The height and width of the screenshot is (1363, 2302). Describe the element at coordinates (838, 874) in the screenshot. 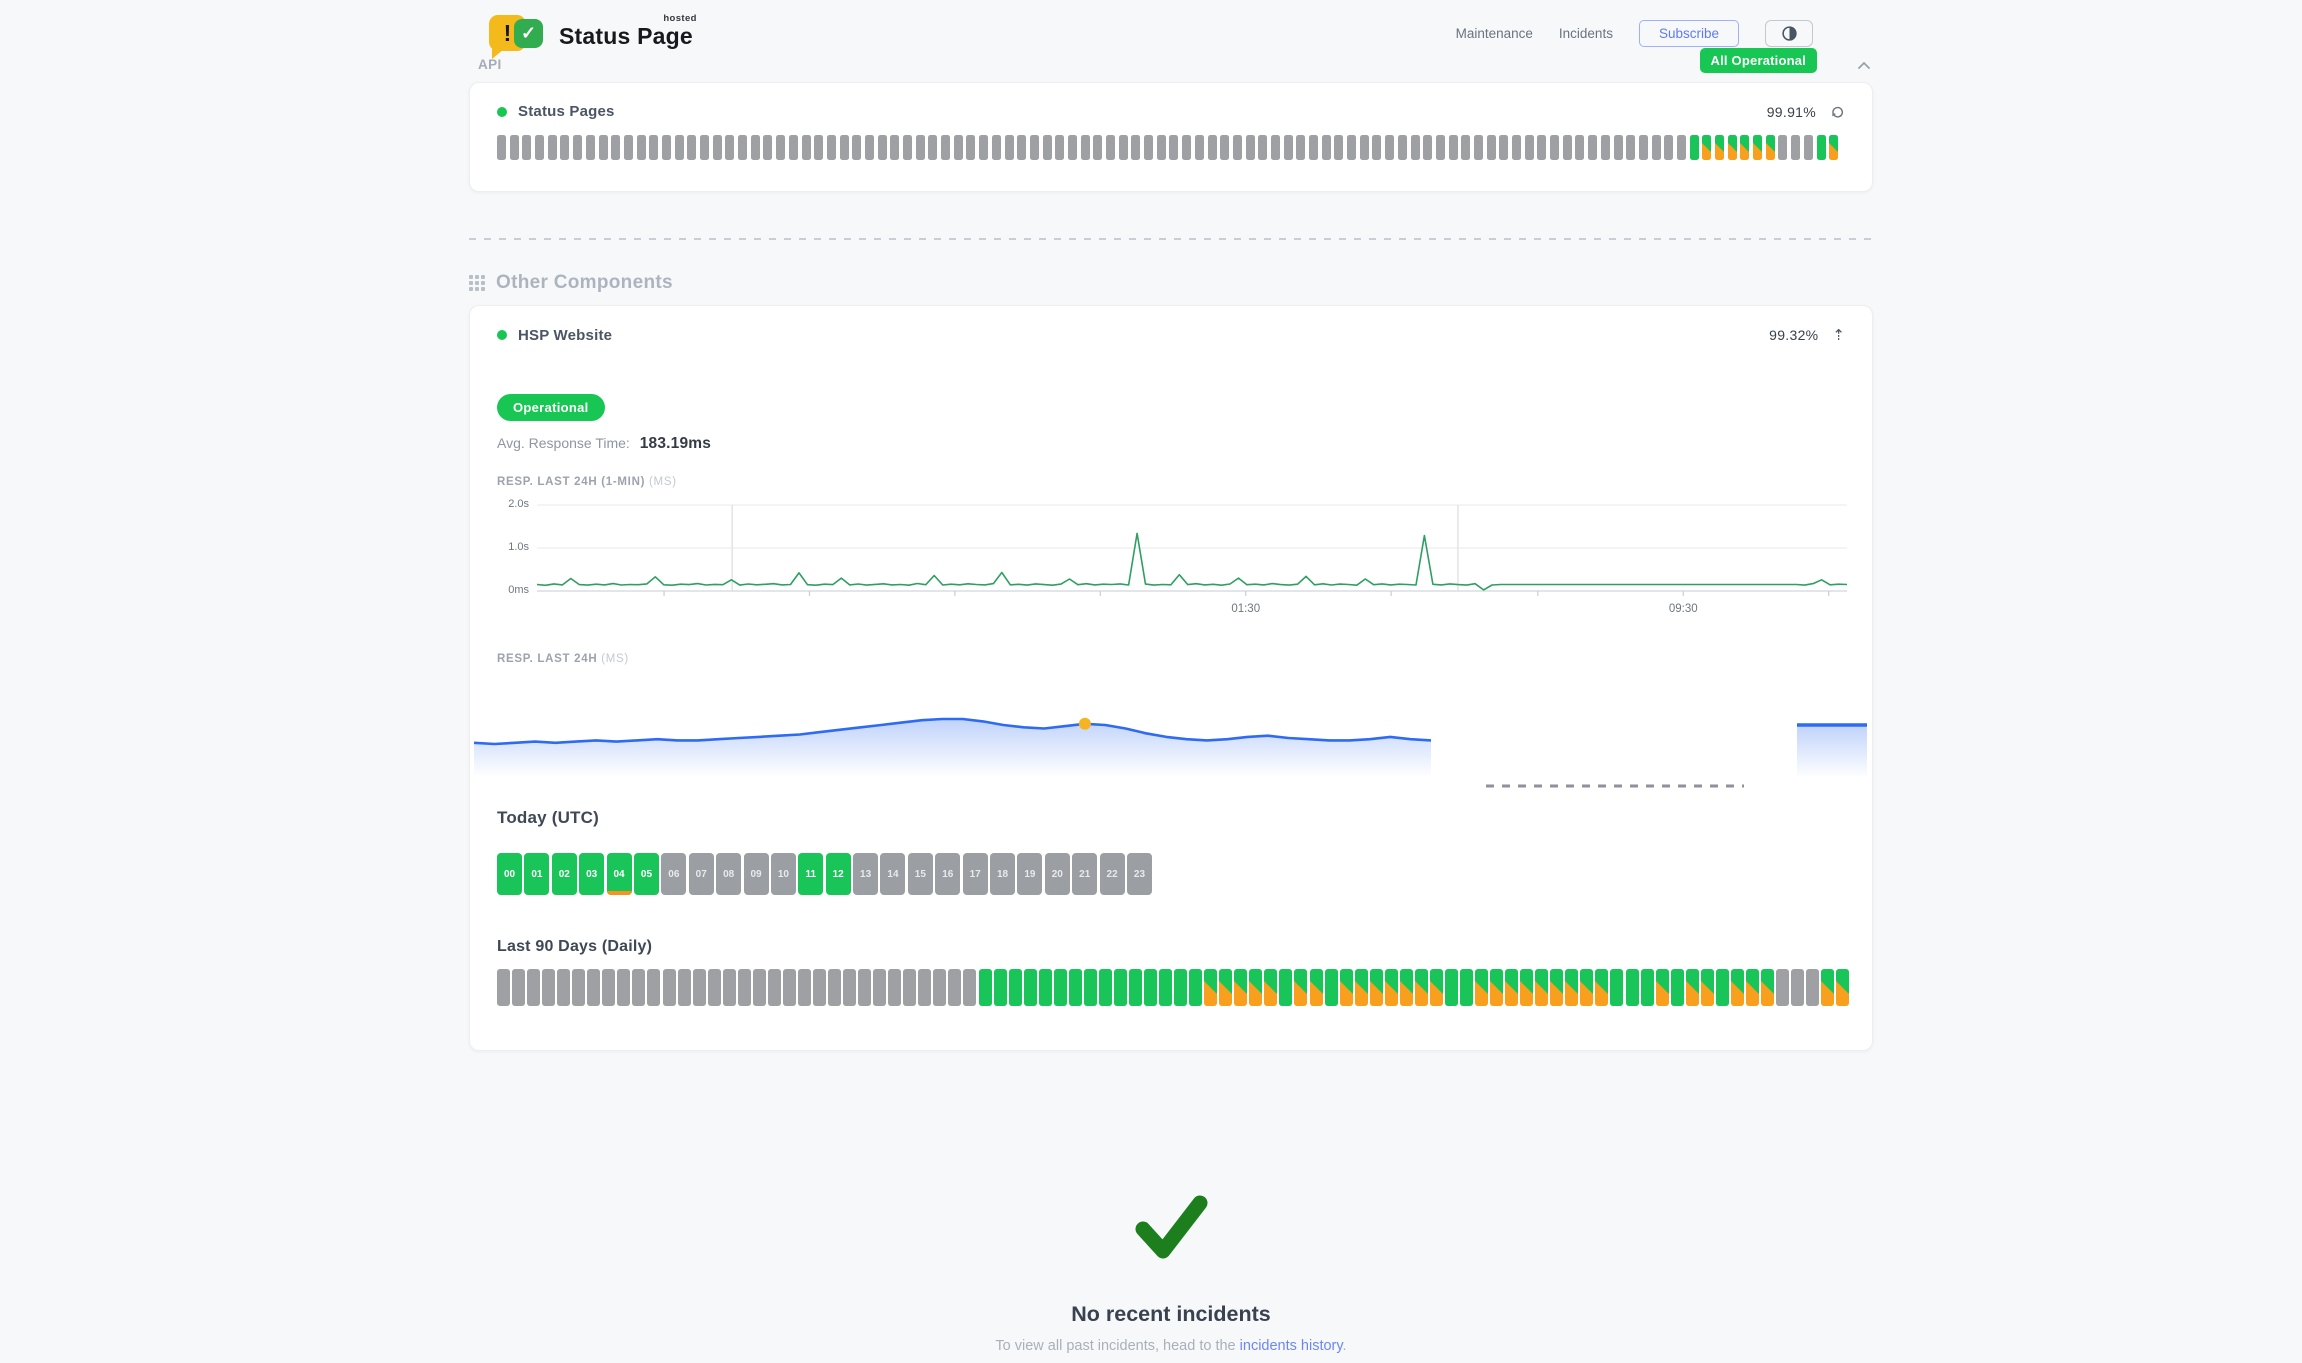

I see `hour-block-12: 12` at that location.